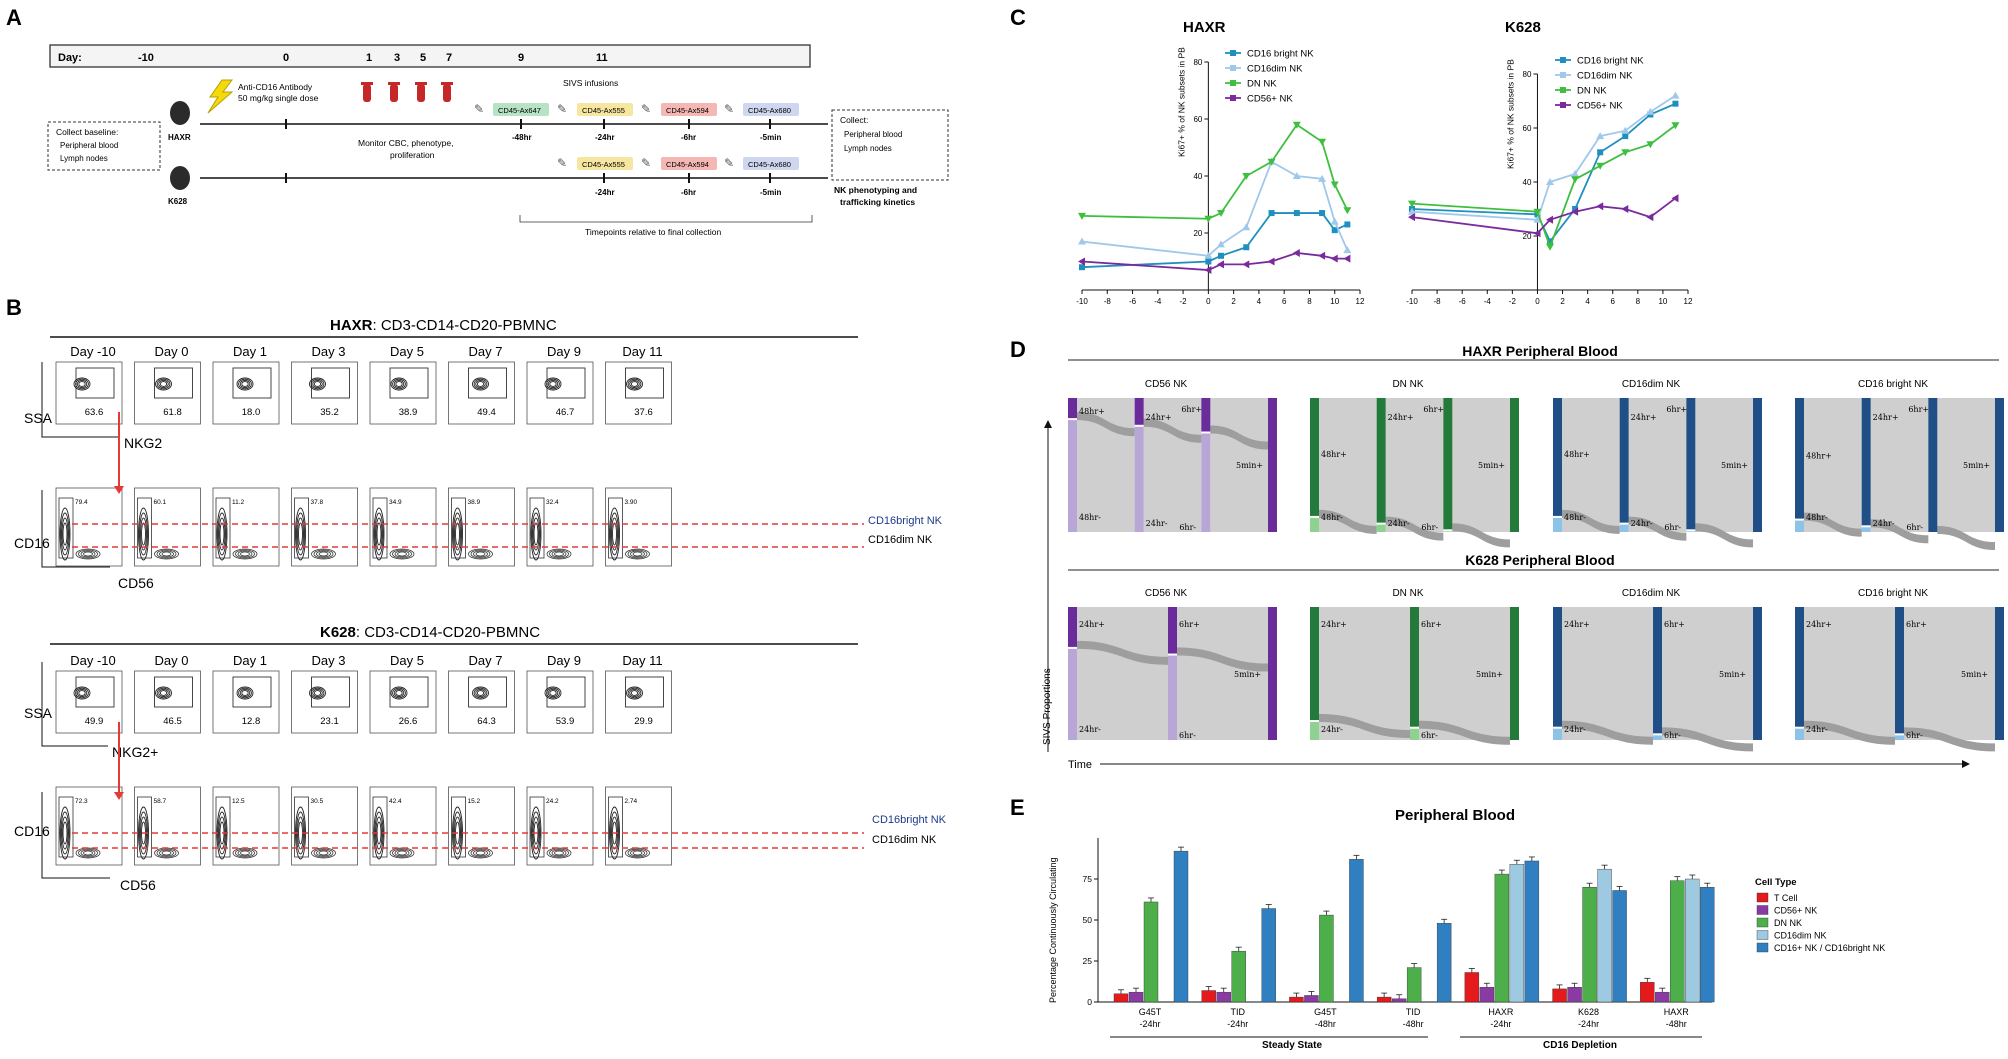 This screenshot has height=1059, width=2008. Describe the element at coordinates (1819, 455) in the screenshot. I see `stratum-label: 48hr+` at that location.